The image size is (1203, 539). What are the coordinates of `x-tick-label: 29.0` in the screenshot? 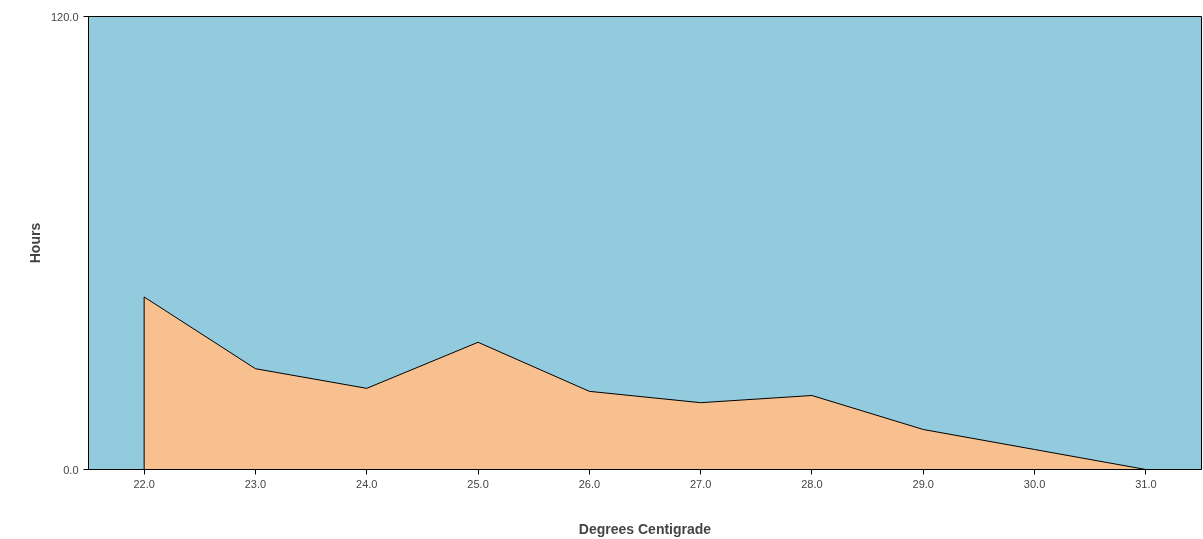 It's located at (923, 483).